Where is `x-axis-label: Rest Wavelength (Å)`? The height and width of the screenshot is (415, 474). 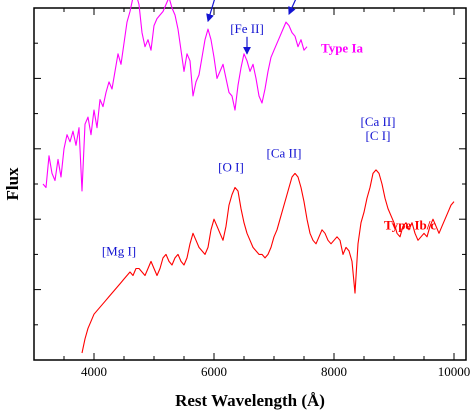
x-axis-label: Rest Wavelength (Å) is located at coordinates (250, 400).